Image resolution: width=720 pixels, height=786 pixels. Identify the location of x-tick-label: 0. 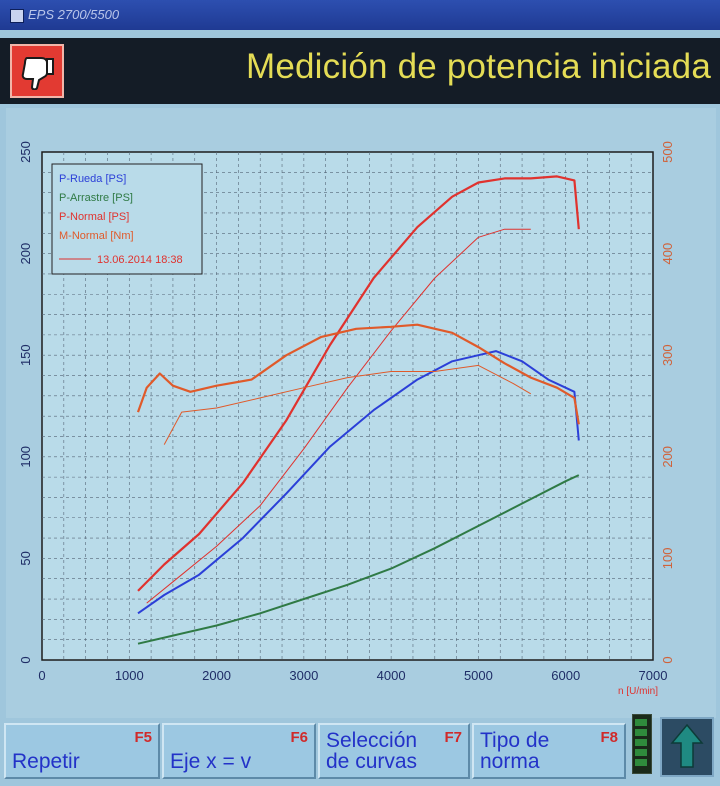
(41, 675).